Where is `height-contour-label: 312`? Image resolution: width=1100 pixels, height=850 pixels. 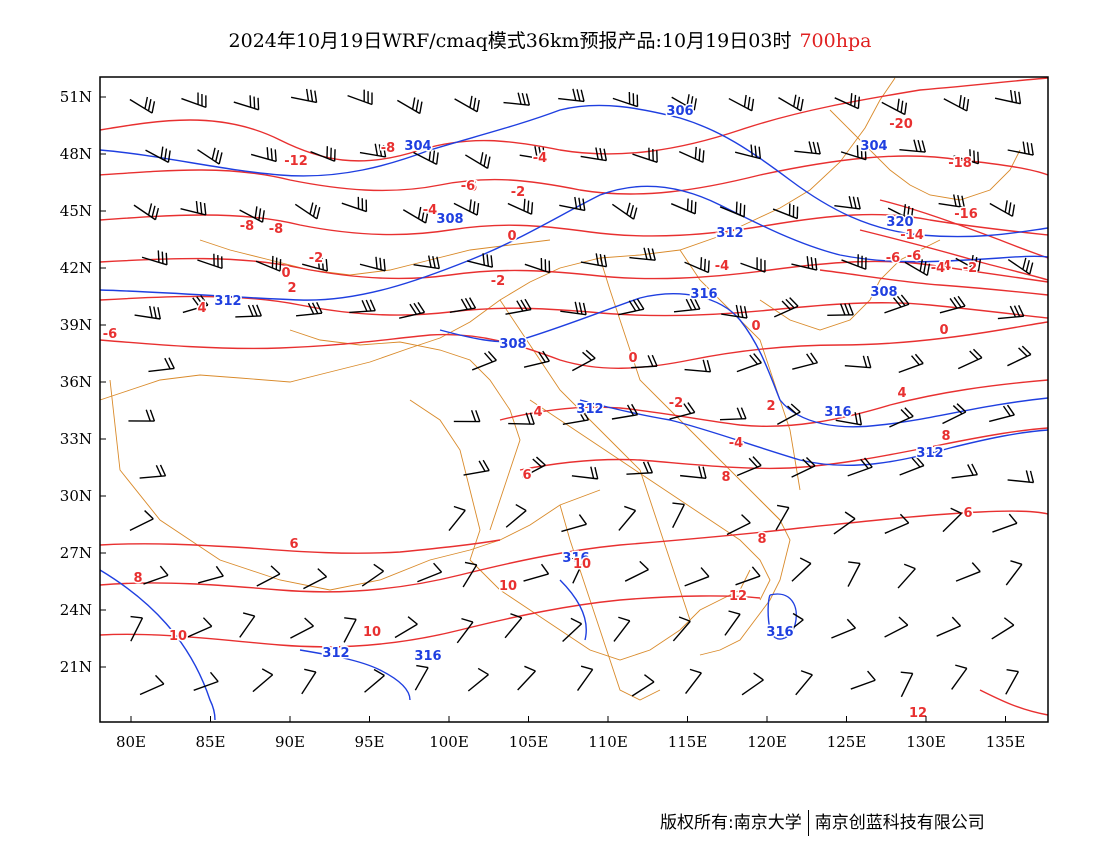 height-contour-label: 312 is located at coordinates (227, 301).